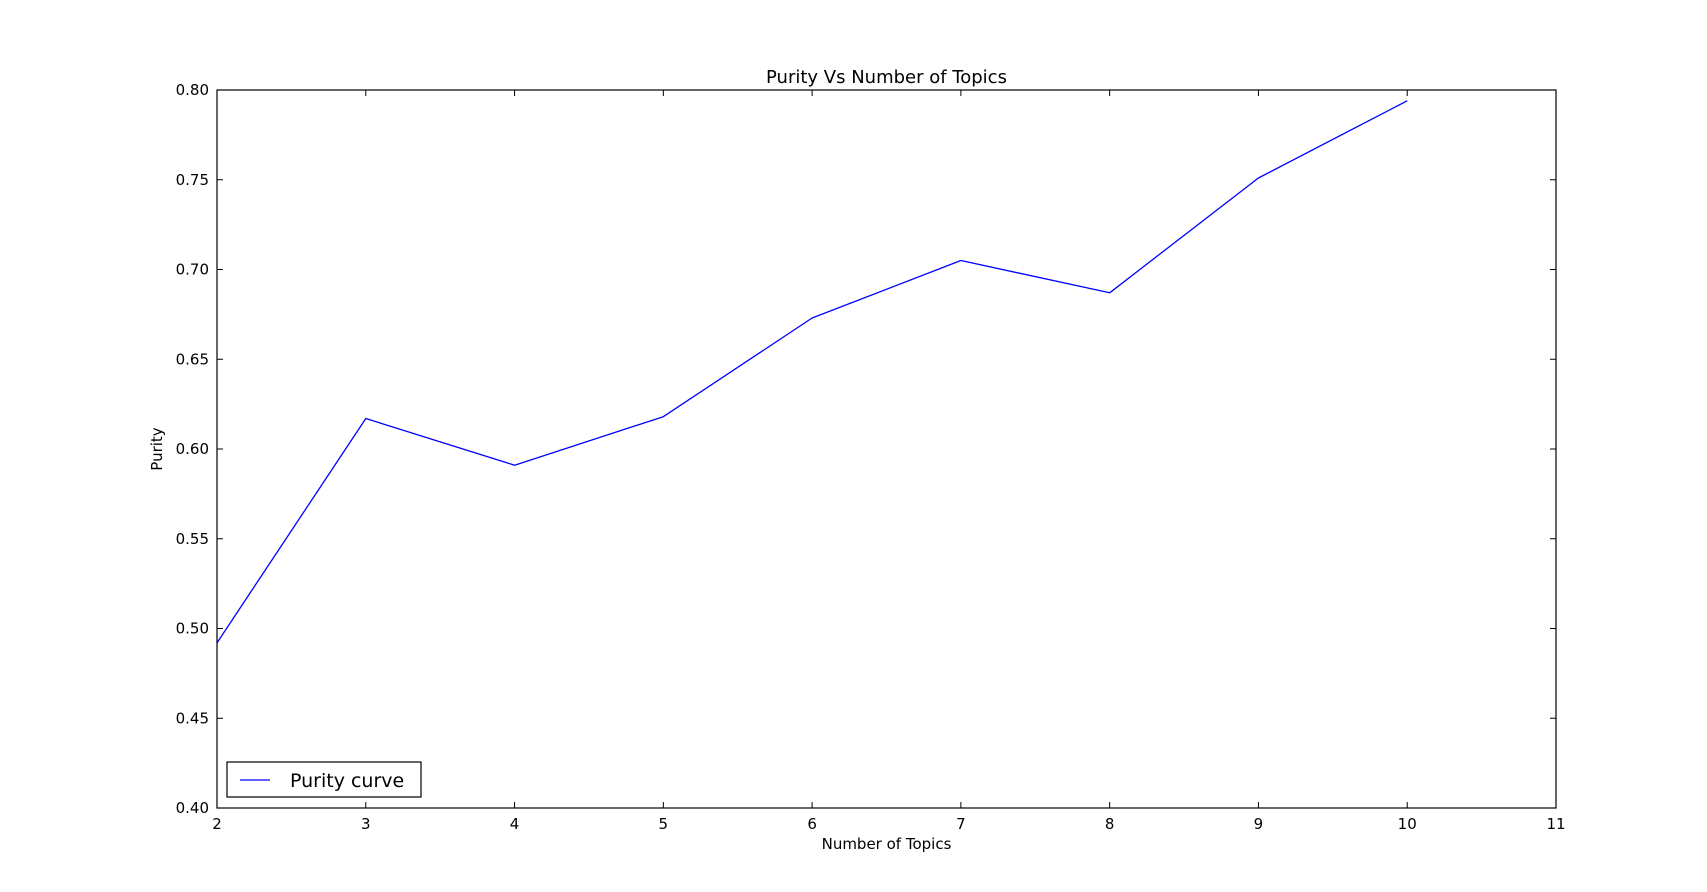 The height and width of the screenshot is (892, 1707). What do you see at coordinates (886, 77) in the screenshot?
I see `chart-title: Purity Vs Number of Topics` at bounding box center [886, 77].